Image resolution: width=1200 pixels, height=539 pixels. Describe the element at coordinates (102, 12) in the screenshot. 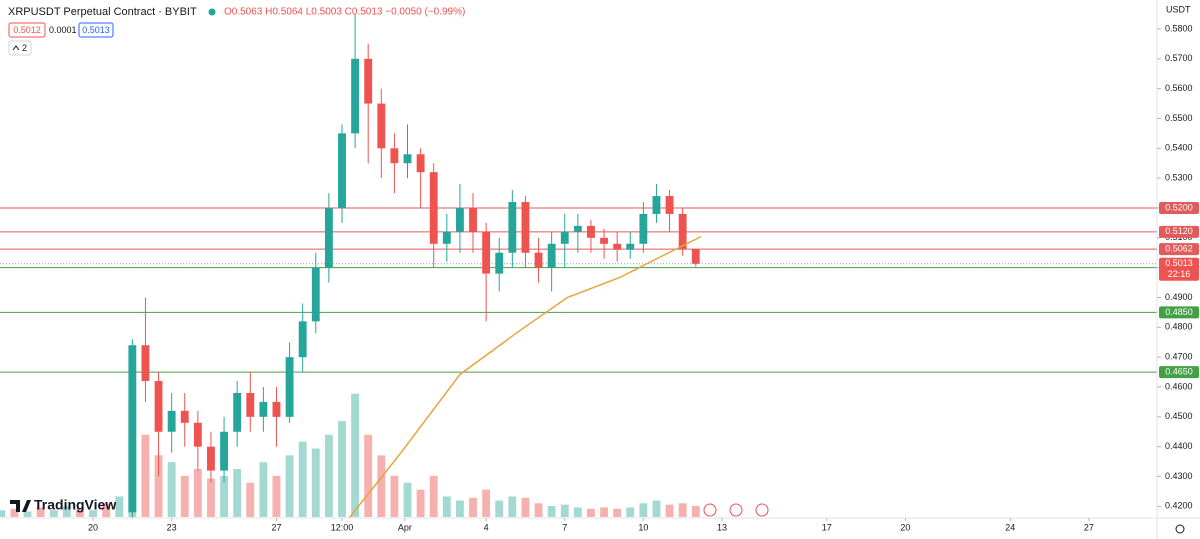

I see `chart-title: XRPUSDT Perpetual Contract · BYBIT` at that location.